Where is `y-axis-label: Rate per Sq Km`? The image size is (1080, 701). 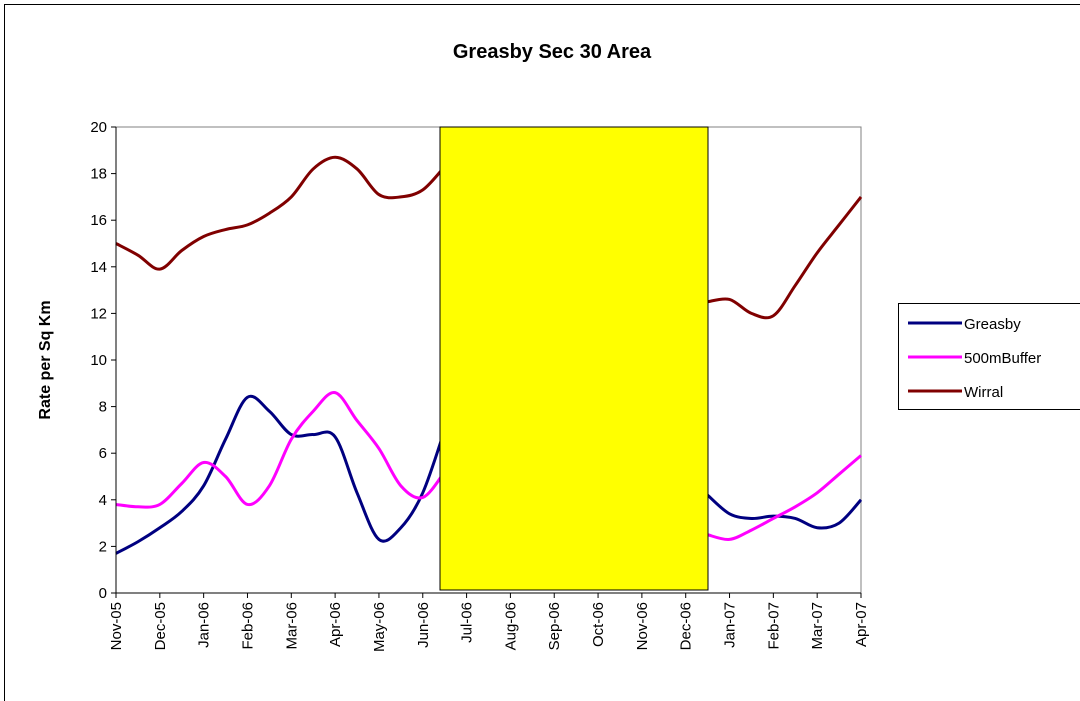
y-axis-label: Rate per Sq Km is located at coordinates (45, 359).